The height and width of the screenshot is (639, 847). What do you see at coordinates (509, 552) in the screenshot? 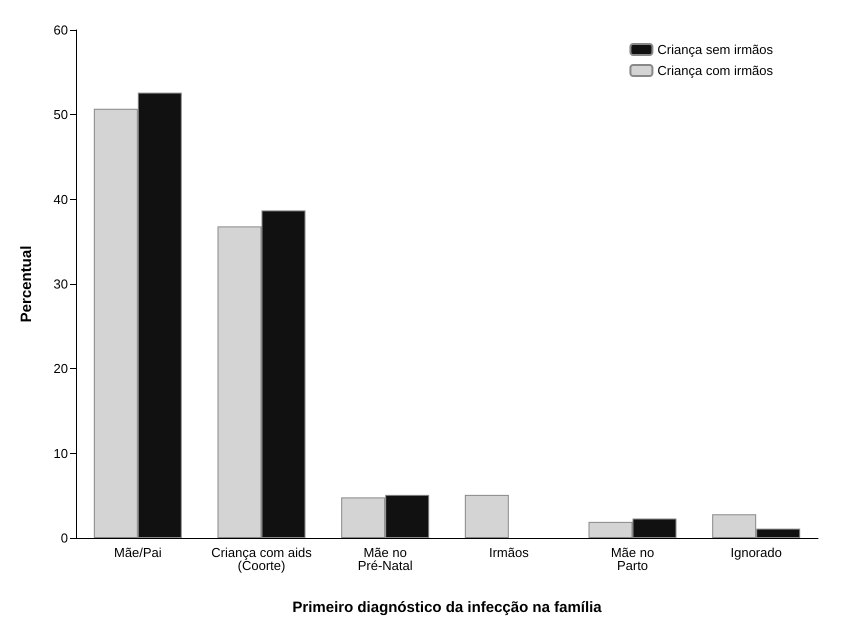
I see `x-tick-label: Irmãos` at bounding box center [509, 552].